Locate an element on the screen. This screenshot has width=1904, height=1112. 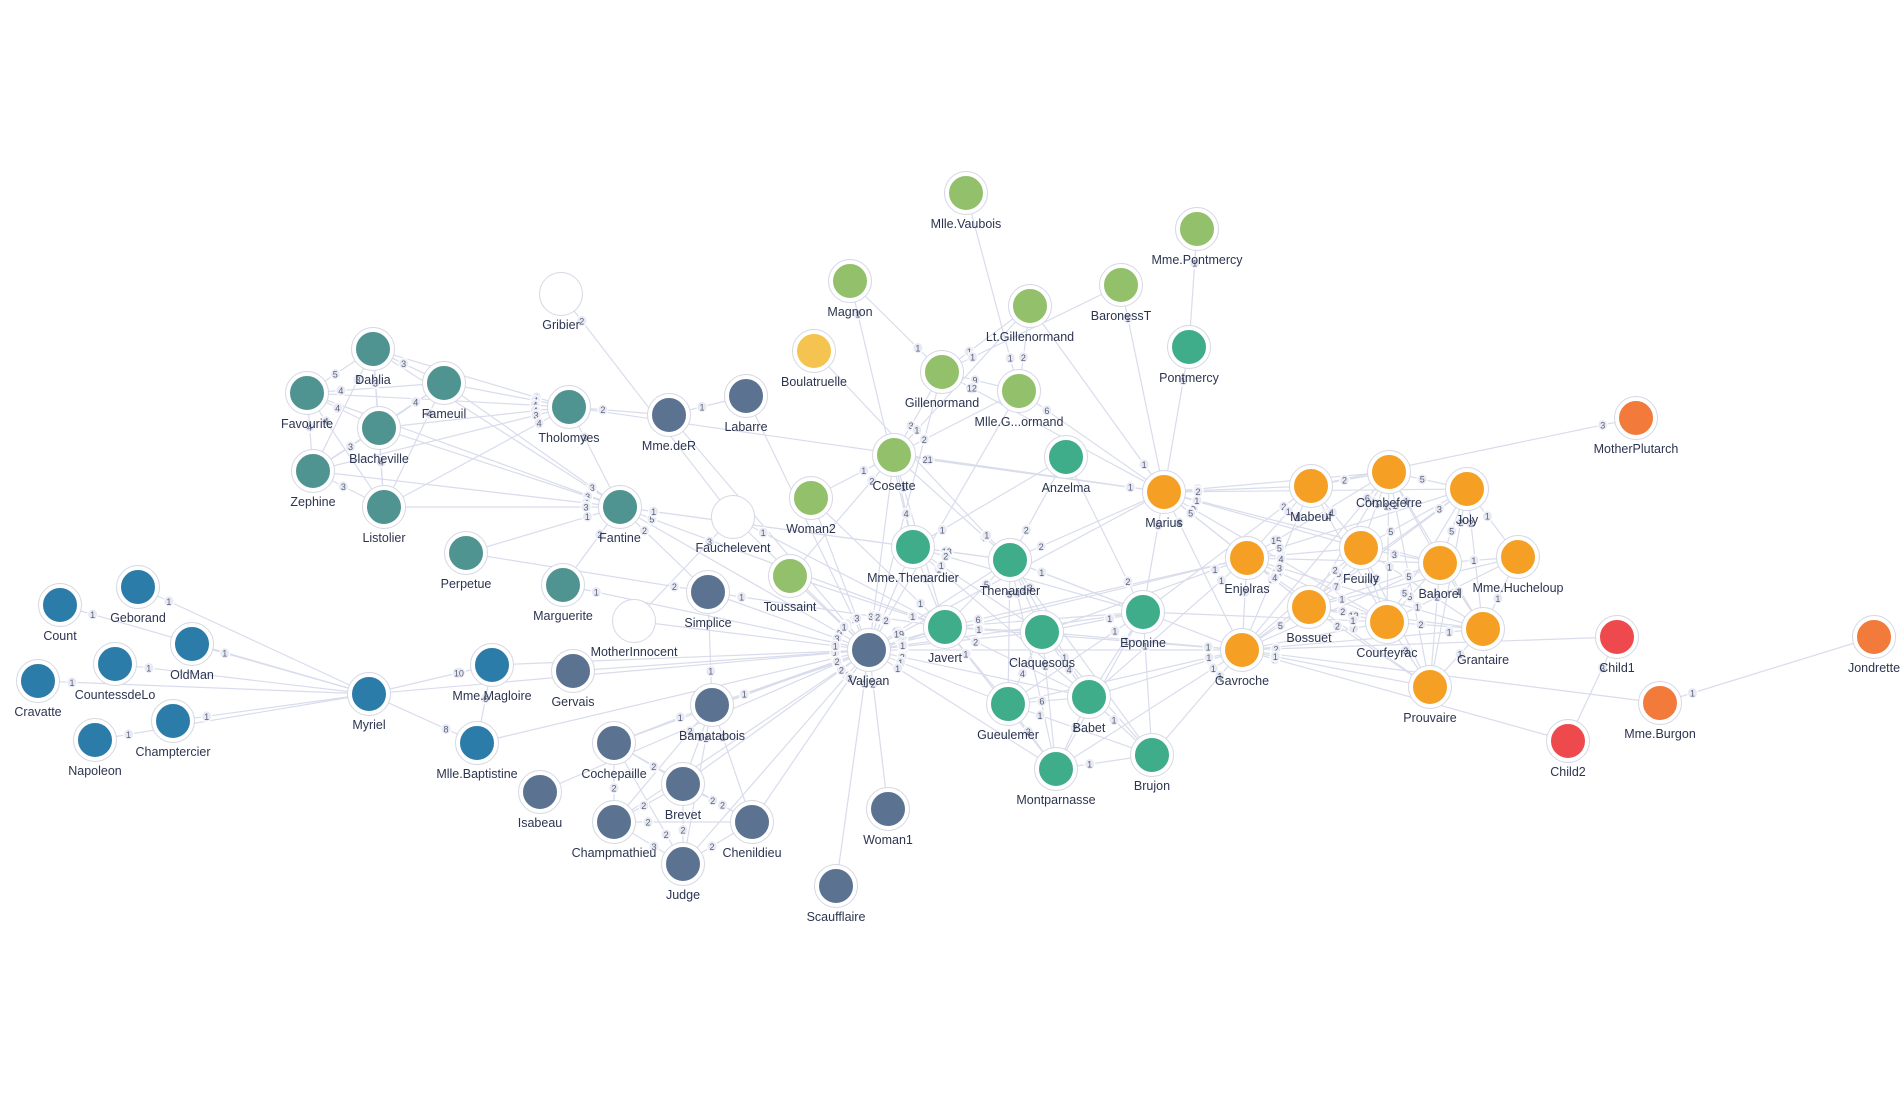
node-isabeau: Isabeau is located at coordinates (540, 800).